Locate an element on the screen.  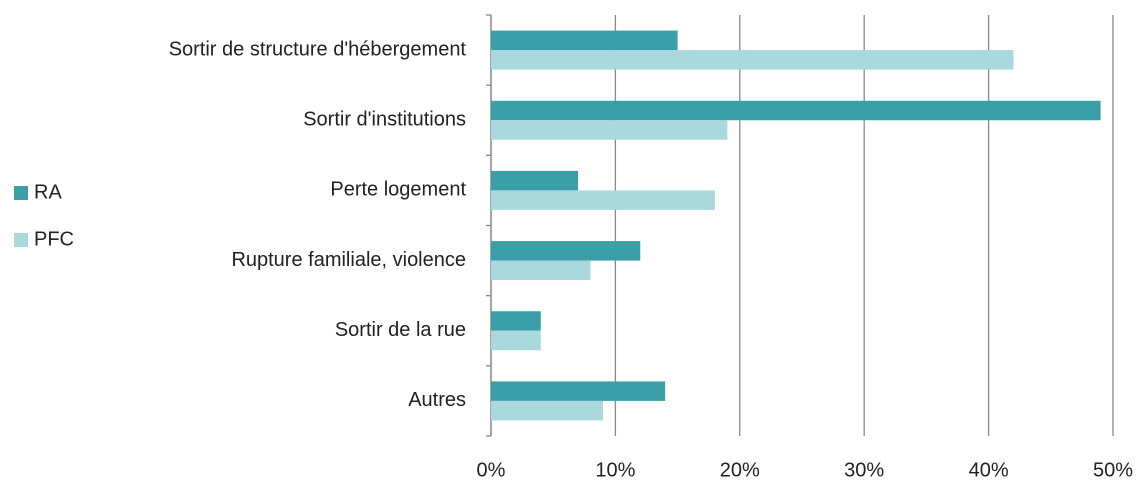
x-tick-label: 50% is located at coordinates (1113, 470).